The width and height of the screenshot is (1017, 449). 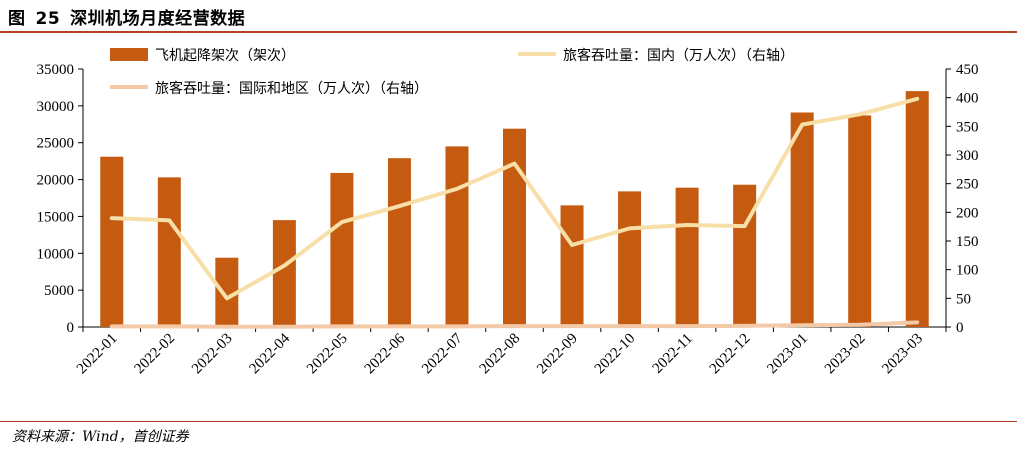 What do you see at coordinates (212, 354) in the screenshot?
I see `x-tick-label: 2022-03` at bounding box center [212, 354].